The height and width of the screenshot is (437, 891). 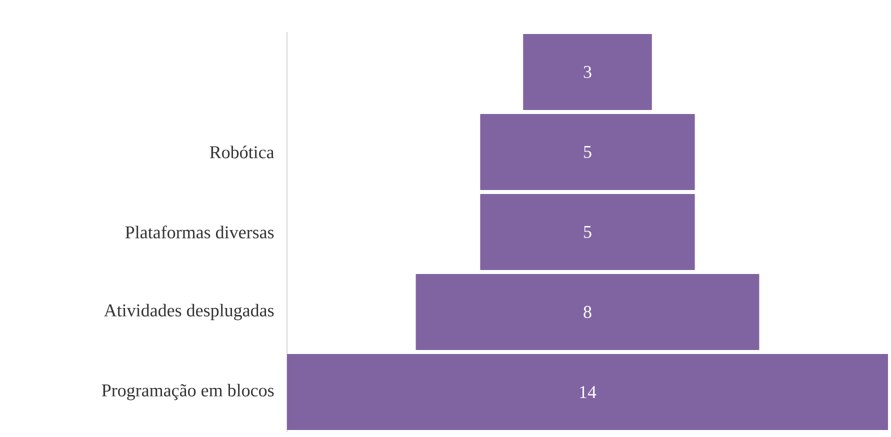 What do you see at coordinates (588, 72) in the screenshot?
I see `data-label: 3` at bounding box center [588, 72].